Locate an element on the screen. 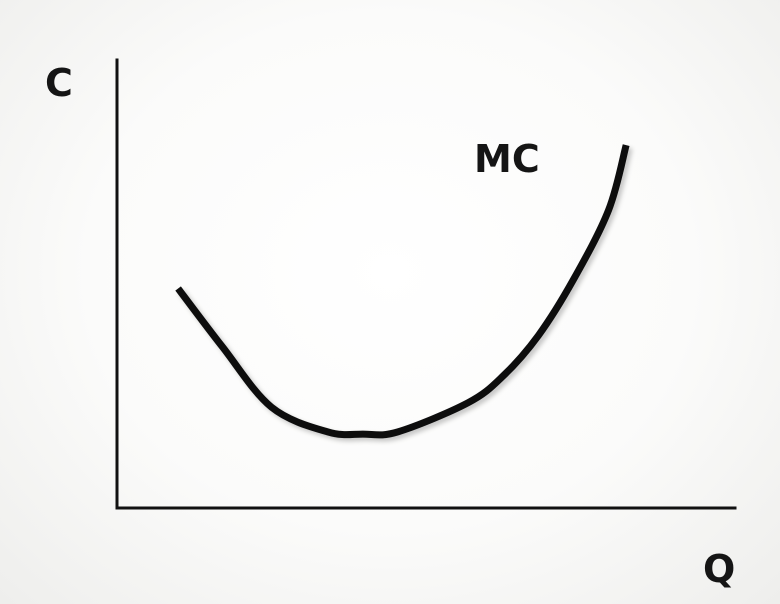 This screenshot has width=780, height=604. mc-curve-label: MC is located at coordinates (507, 159).